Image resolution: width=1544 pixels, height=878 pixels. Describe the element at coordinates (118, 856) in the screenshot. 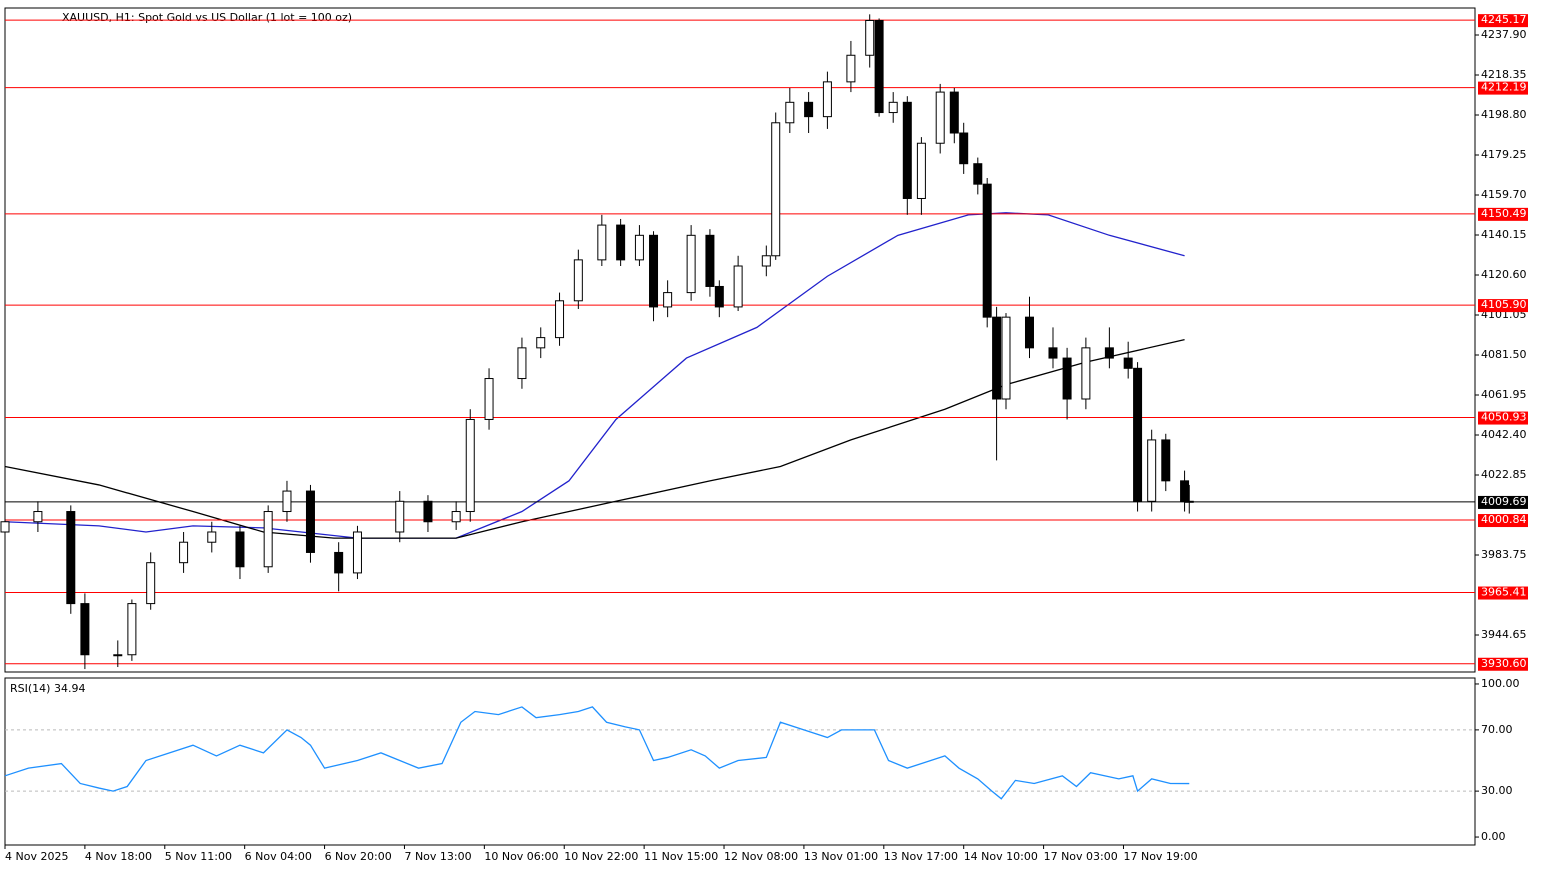

I see `x-tick-label: 4 Nov 18:00` at that location.